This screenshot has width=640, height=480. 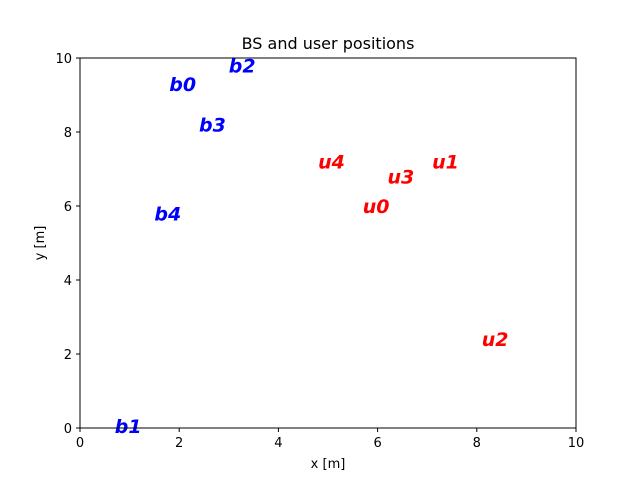 I want to click on point-label-b4: b4, so click(x=167, y=214).